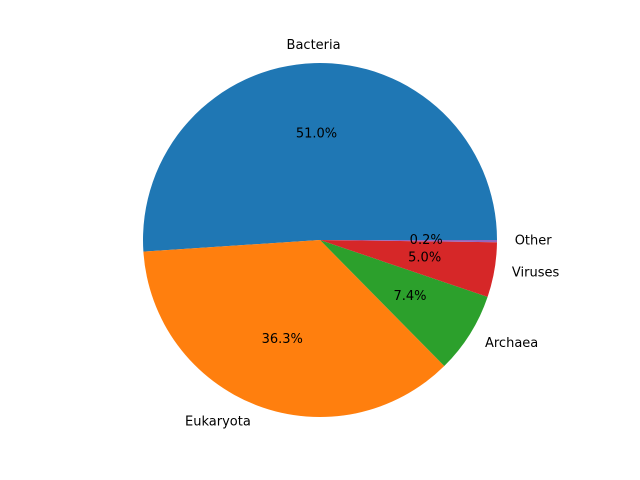 This screenshot has width=640, height=480. What do you see at coordinates (409, 296) in the screenshot?
I see `pct-label-archaea: 7.4%` at bounding box center [409, 296].